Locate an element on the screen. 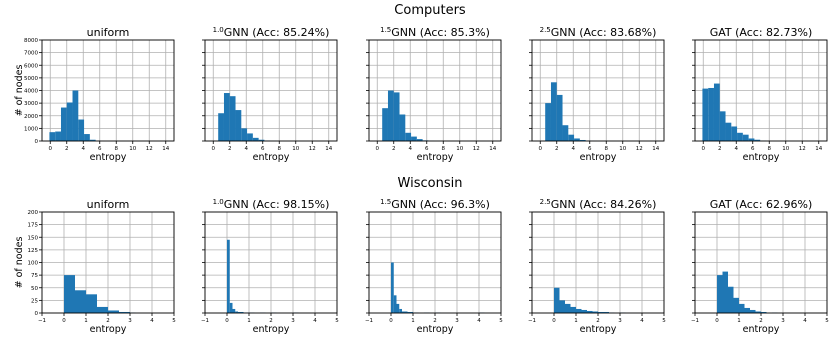 Image resolution: width=840 pixels, height=339 pixels. x-tick-label: 1 is located at coordinates (86, 321).